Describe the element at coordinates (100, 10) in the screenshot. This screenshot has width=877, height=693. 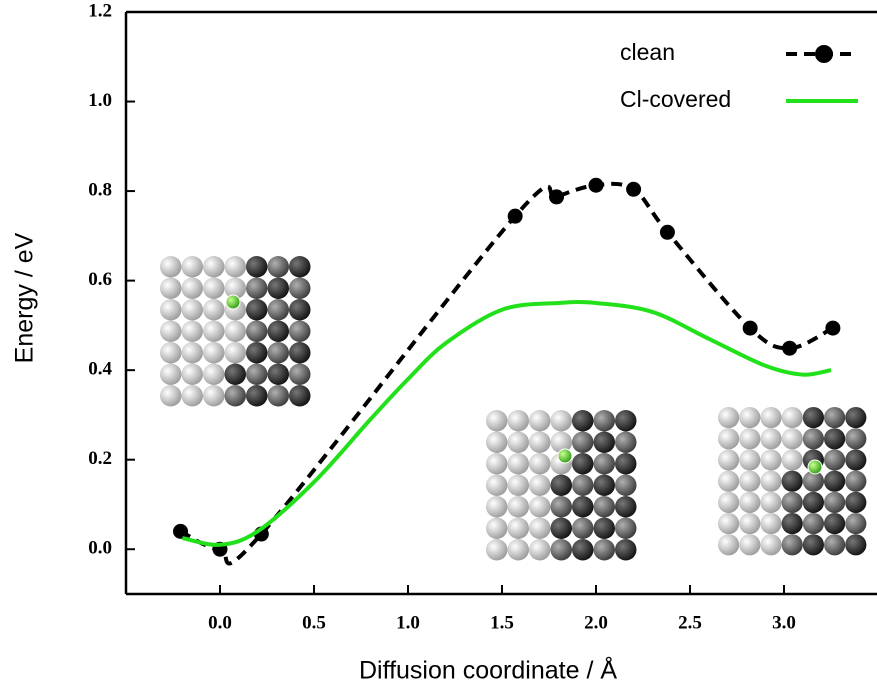
I see `y-tick-label: 1.2` at that location.